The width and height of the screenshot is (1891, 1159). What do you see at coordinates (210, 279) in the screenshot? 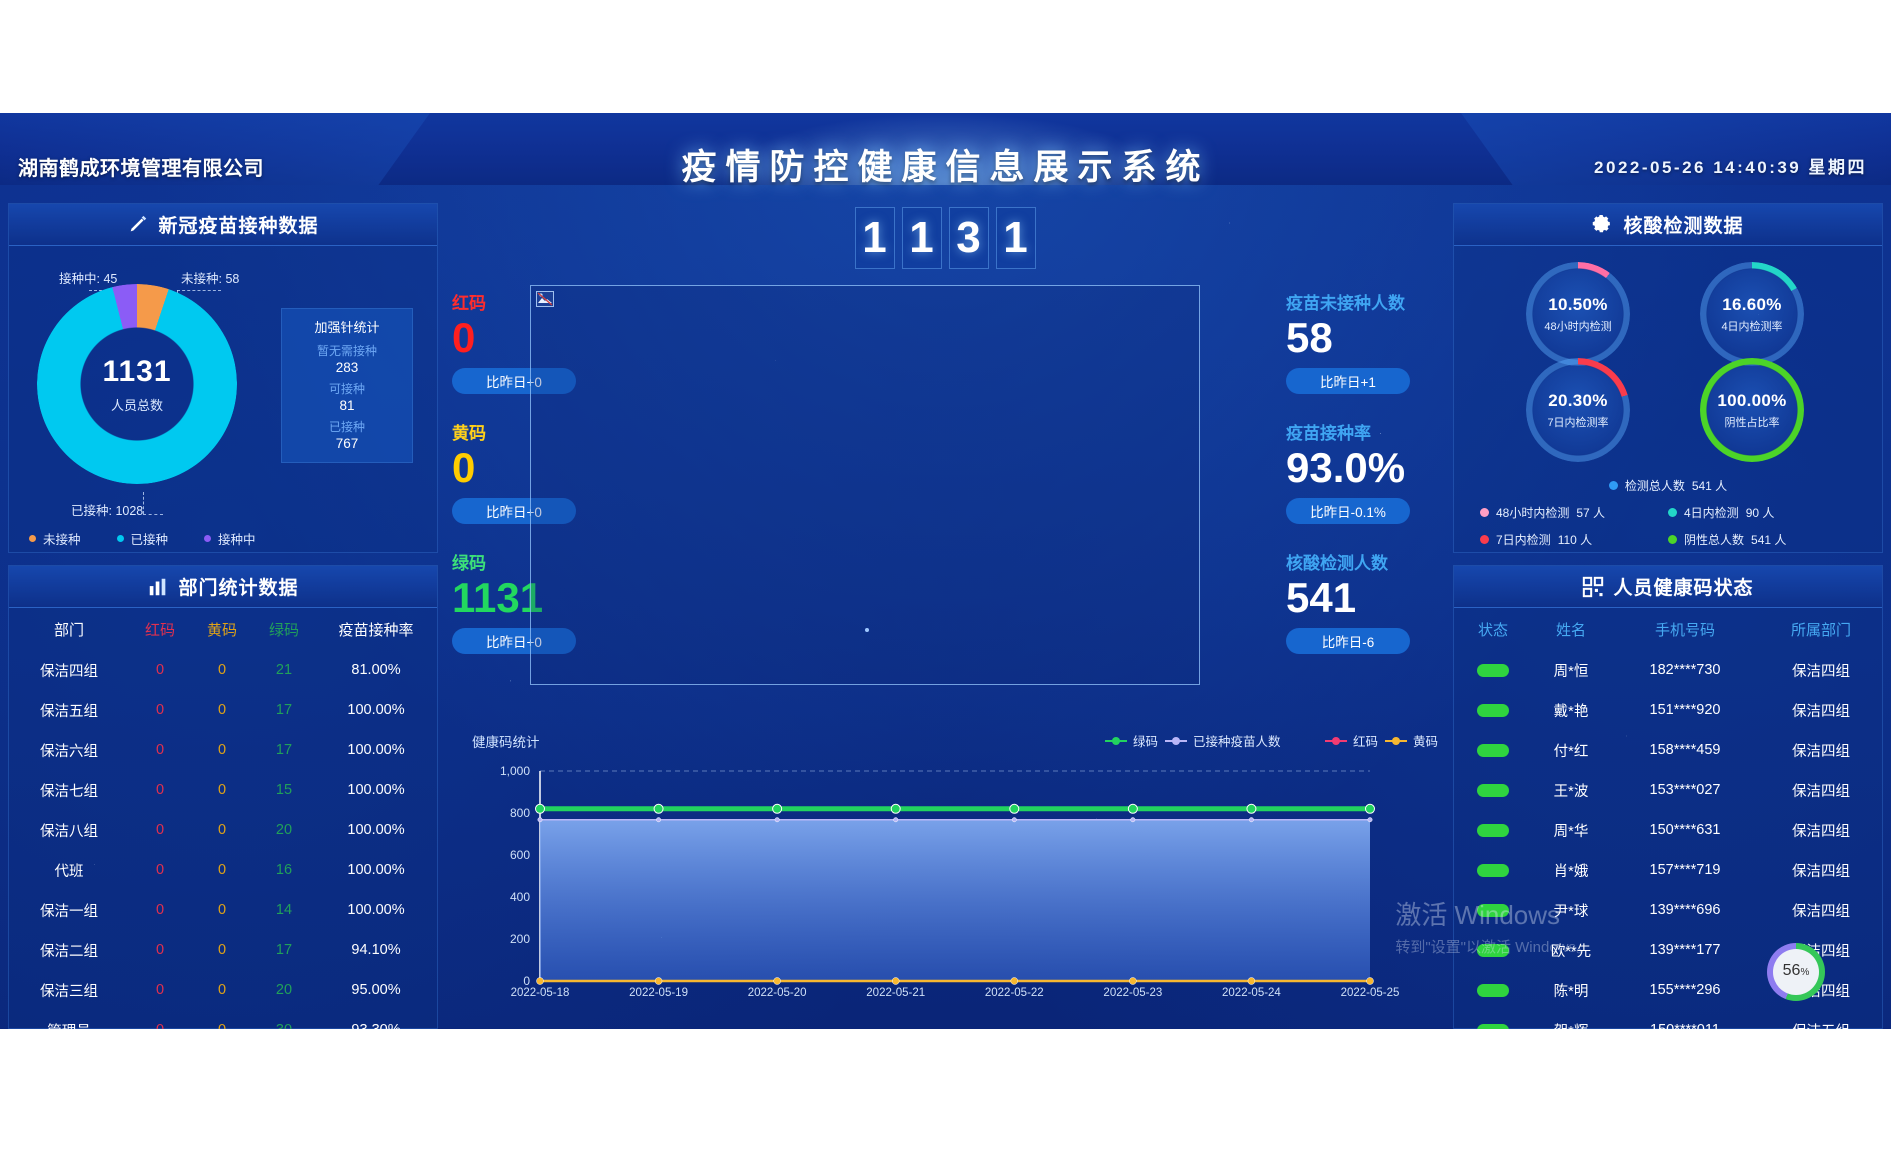
I see `callout-not-vaccinated: 未接种: 58` at bounding box center [210, 279].